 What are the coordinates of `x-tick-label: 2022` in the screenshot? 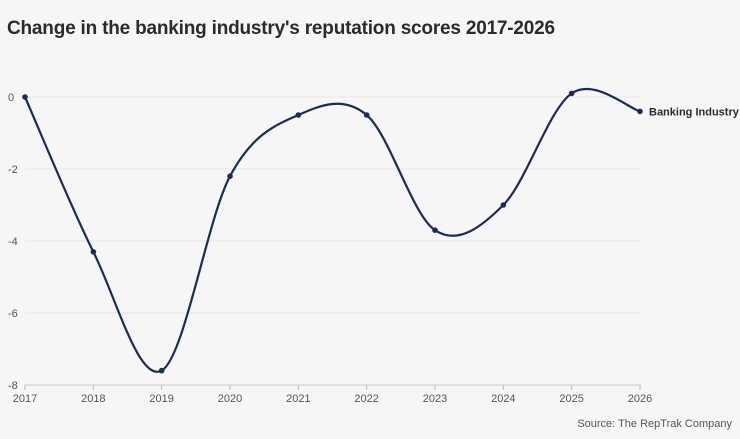 It's located at (366, 399).